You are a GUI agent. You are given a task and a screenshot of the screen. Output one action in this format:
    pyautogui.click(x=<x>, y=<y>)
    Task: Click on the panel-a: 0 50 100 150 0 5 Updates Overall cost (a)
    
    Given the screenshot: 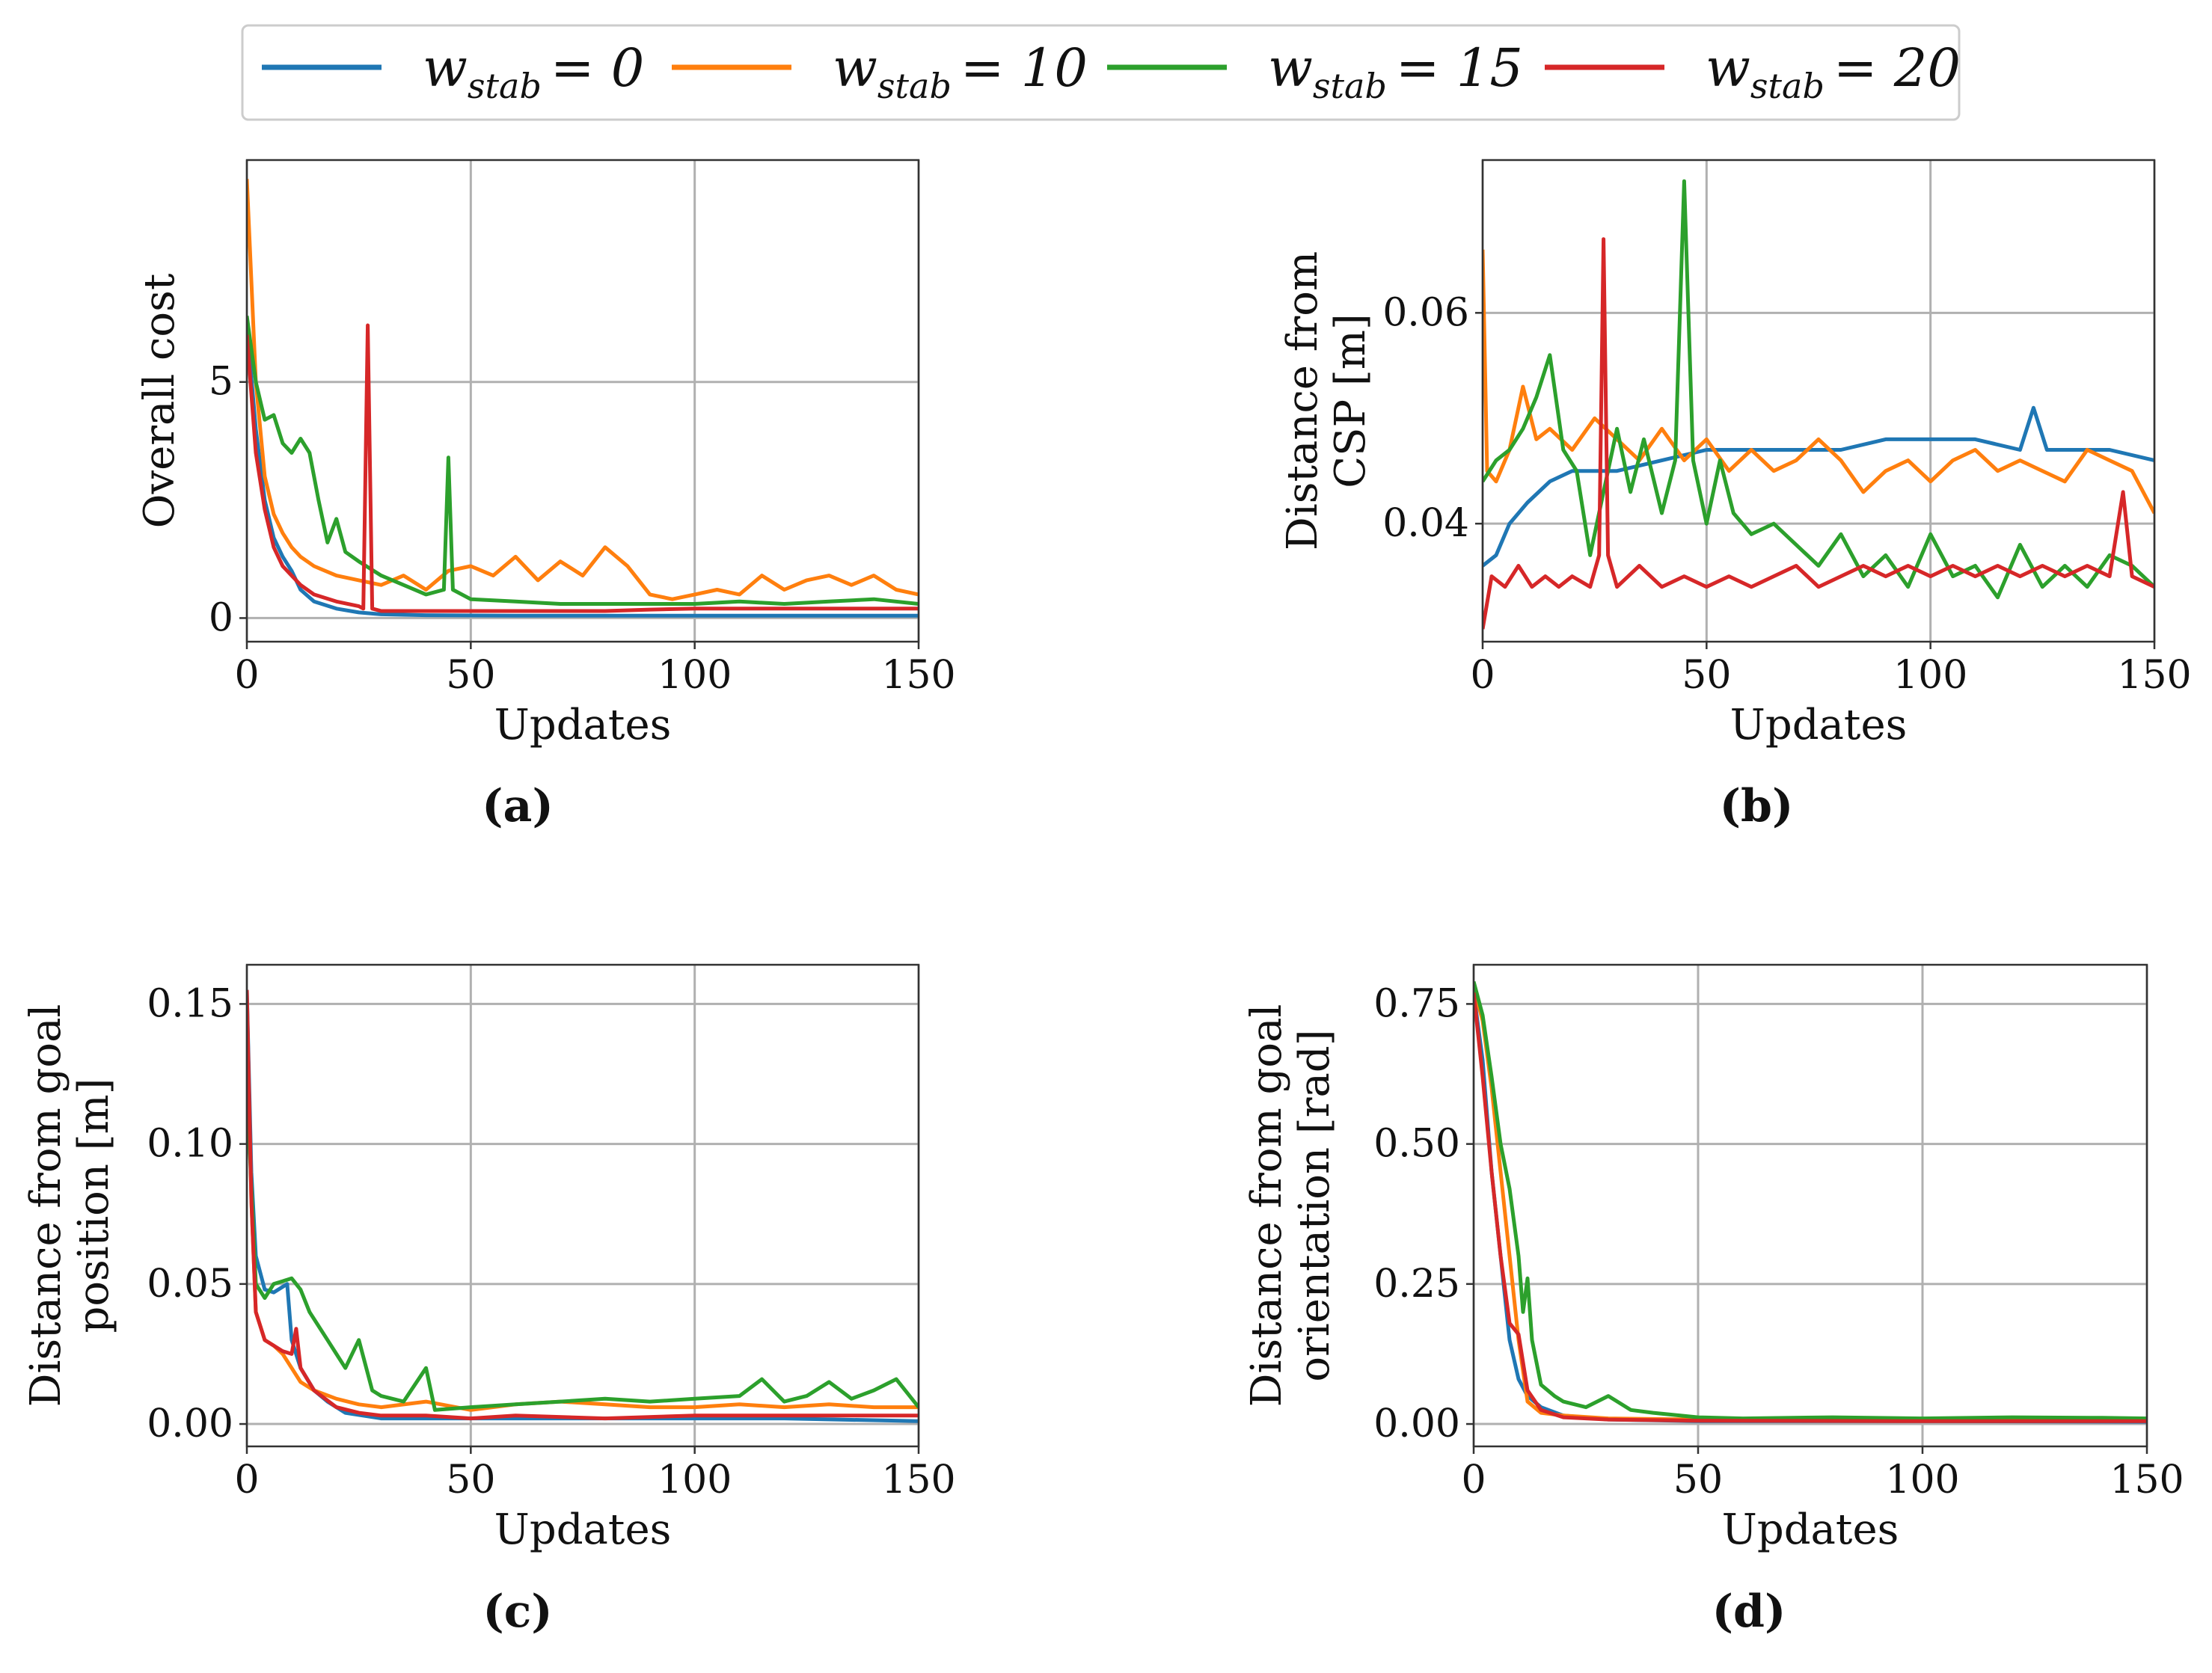 What is the action you would take?
    pyautogui.click(x=545, y=496)
    